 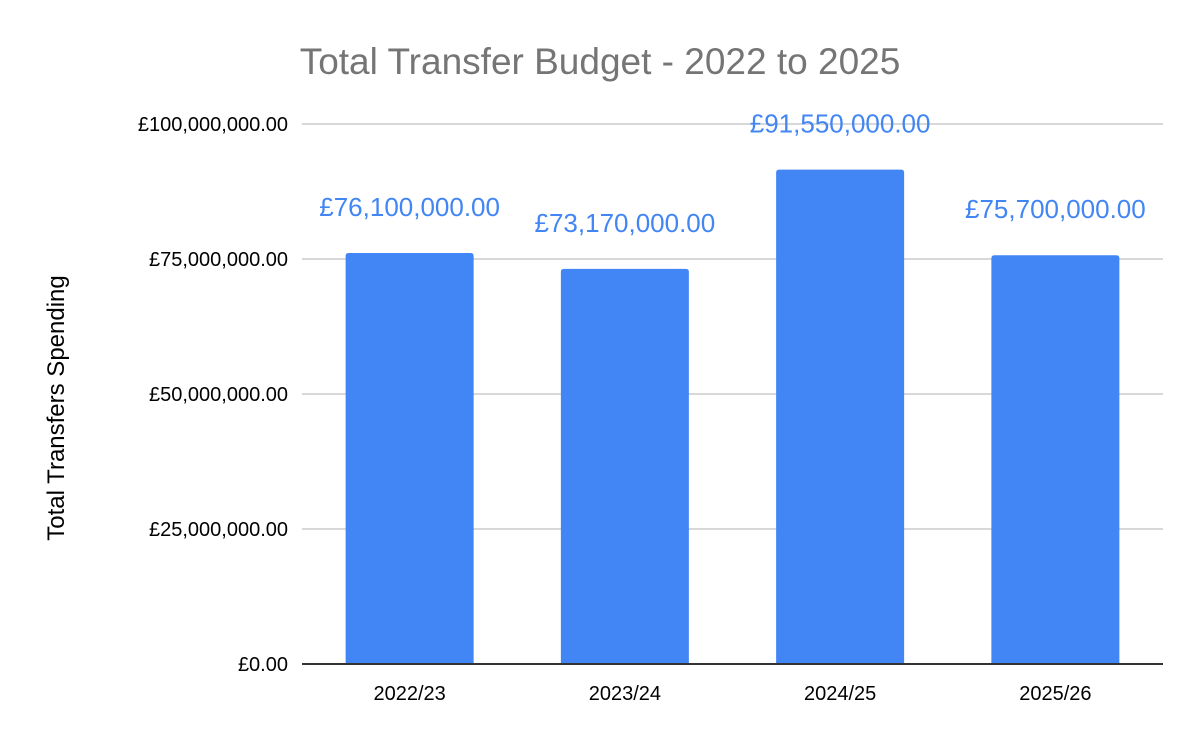 What do you see at coordinates (213, 125) in the screenshot?
I see `y-tick-label: £100,000,000.00` at bounding box center [213, 125].